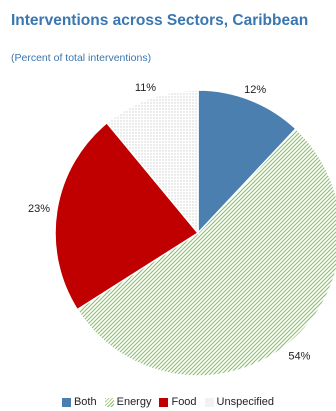 The width and height of the screenshot is (336, 411). I want to click on legend-item-food: Food, so click(178, 402).